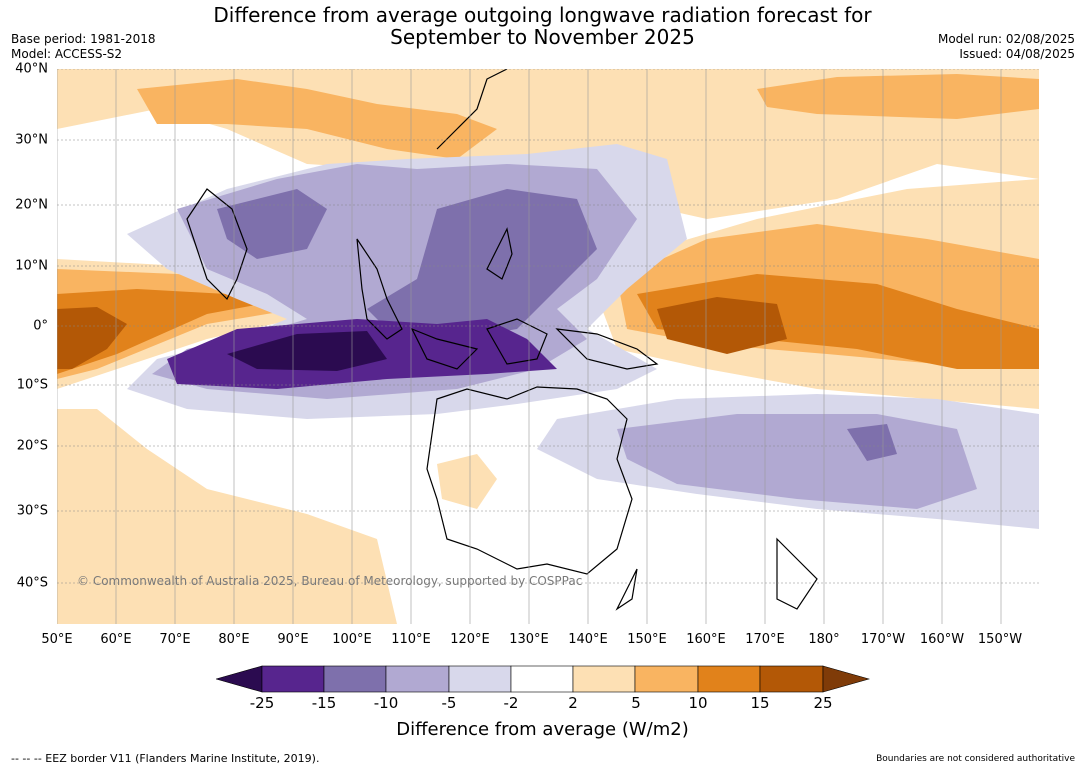  What do you see at coordinates (317, 119) in the screenshot?
I see `positive-region-asia` at bounding box center [317, 119].